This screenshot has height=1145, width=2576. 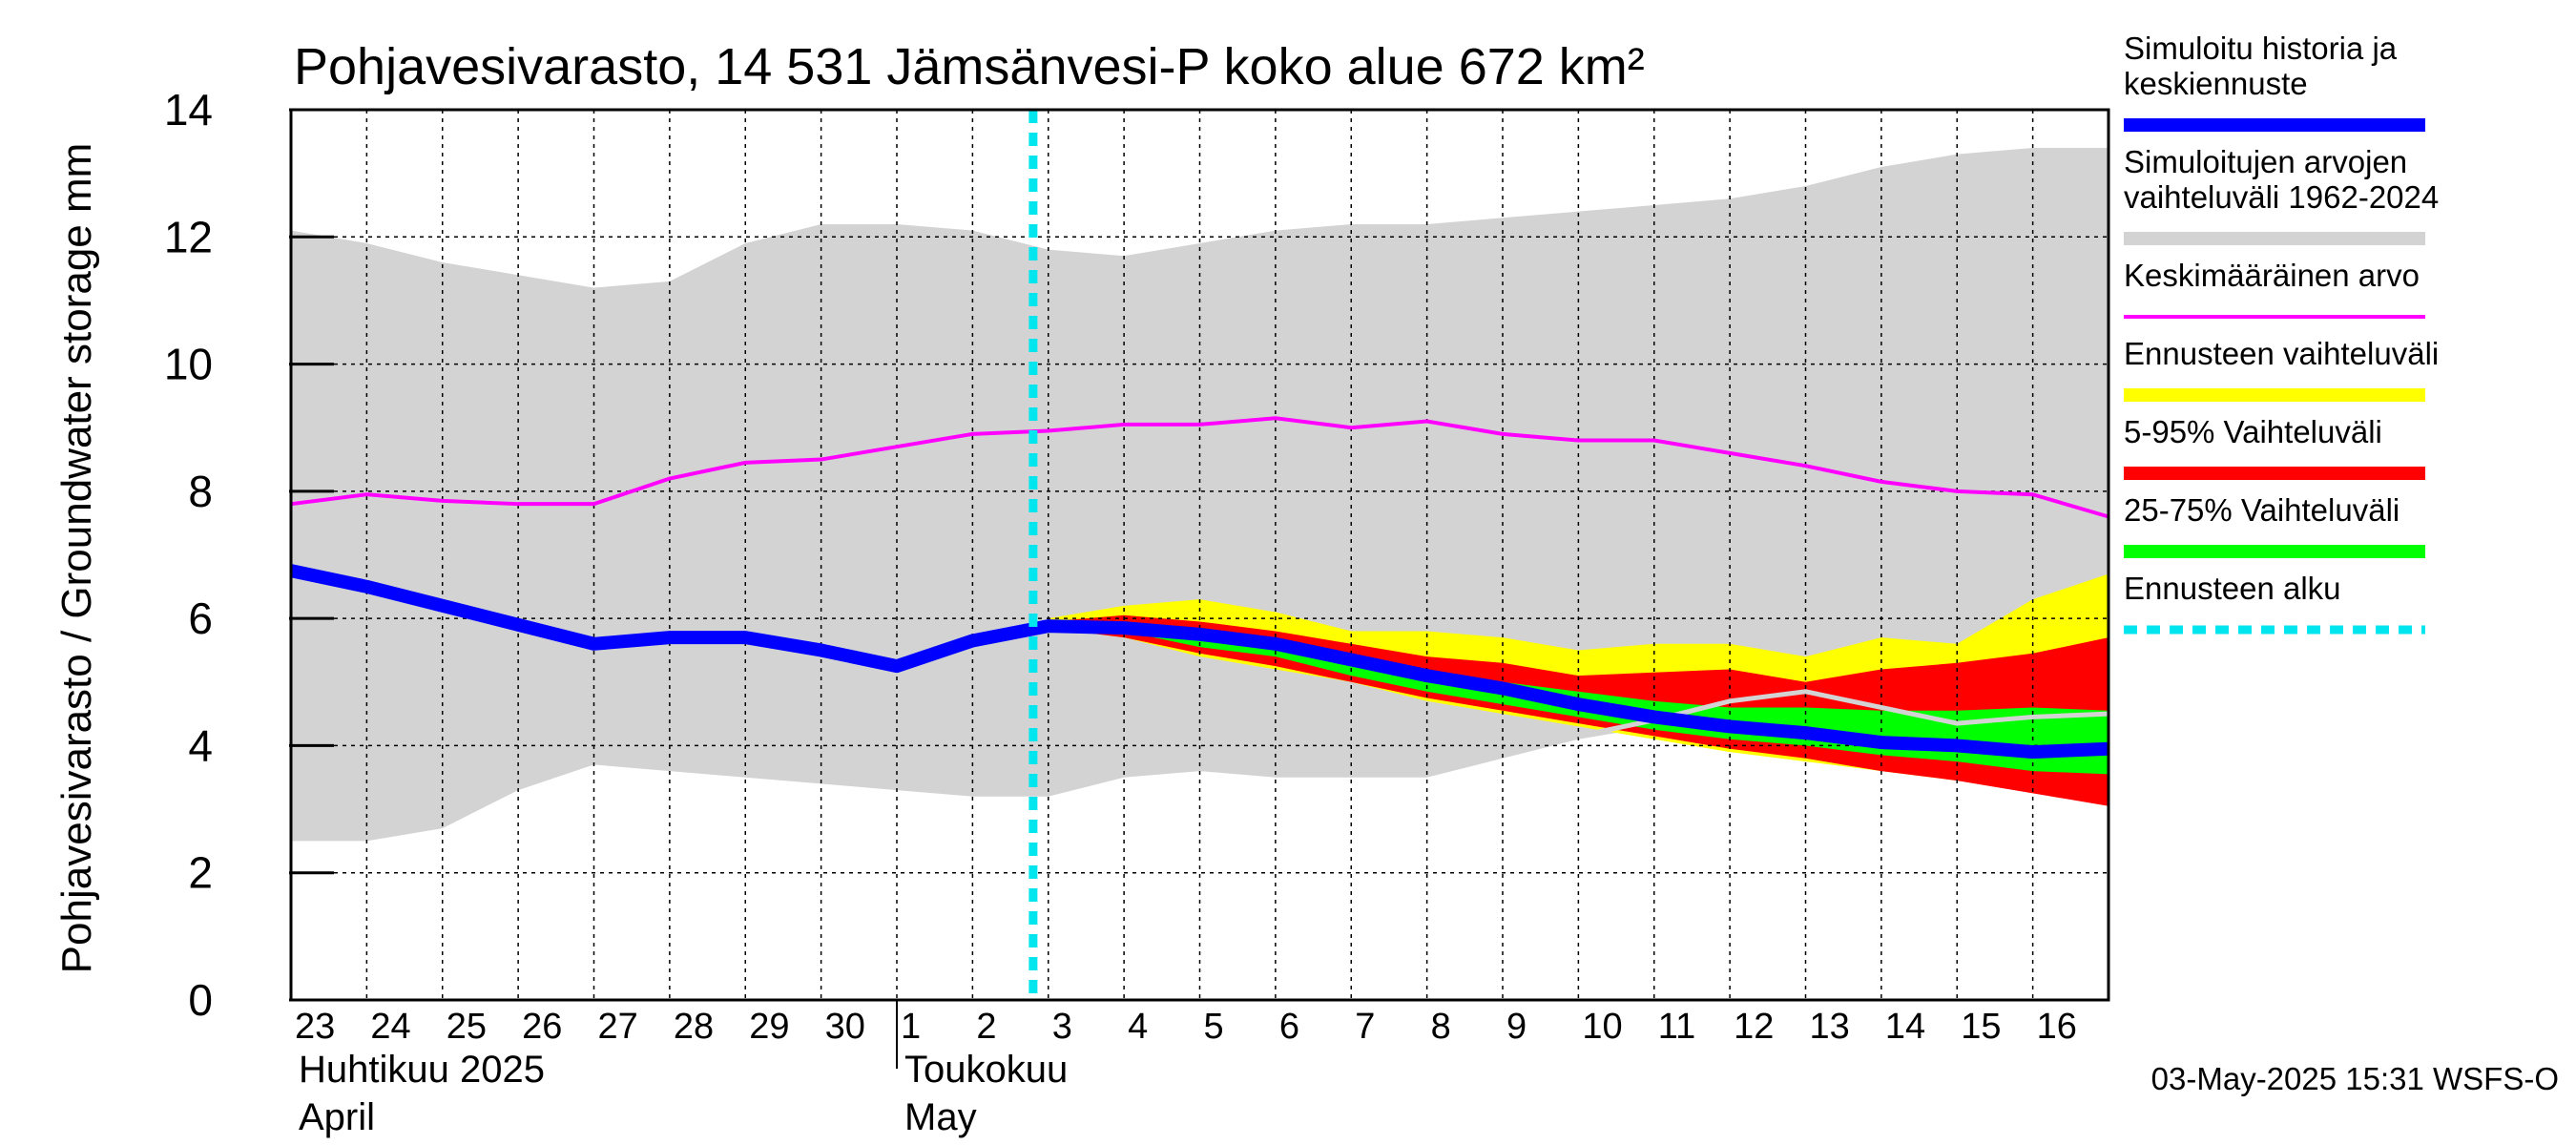 What do you see at coordinates (986, 1027) in the screenshot?
I see `x-day-label: 2` at bounding box center [986, 1027].